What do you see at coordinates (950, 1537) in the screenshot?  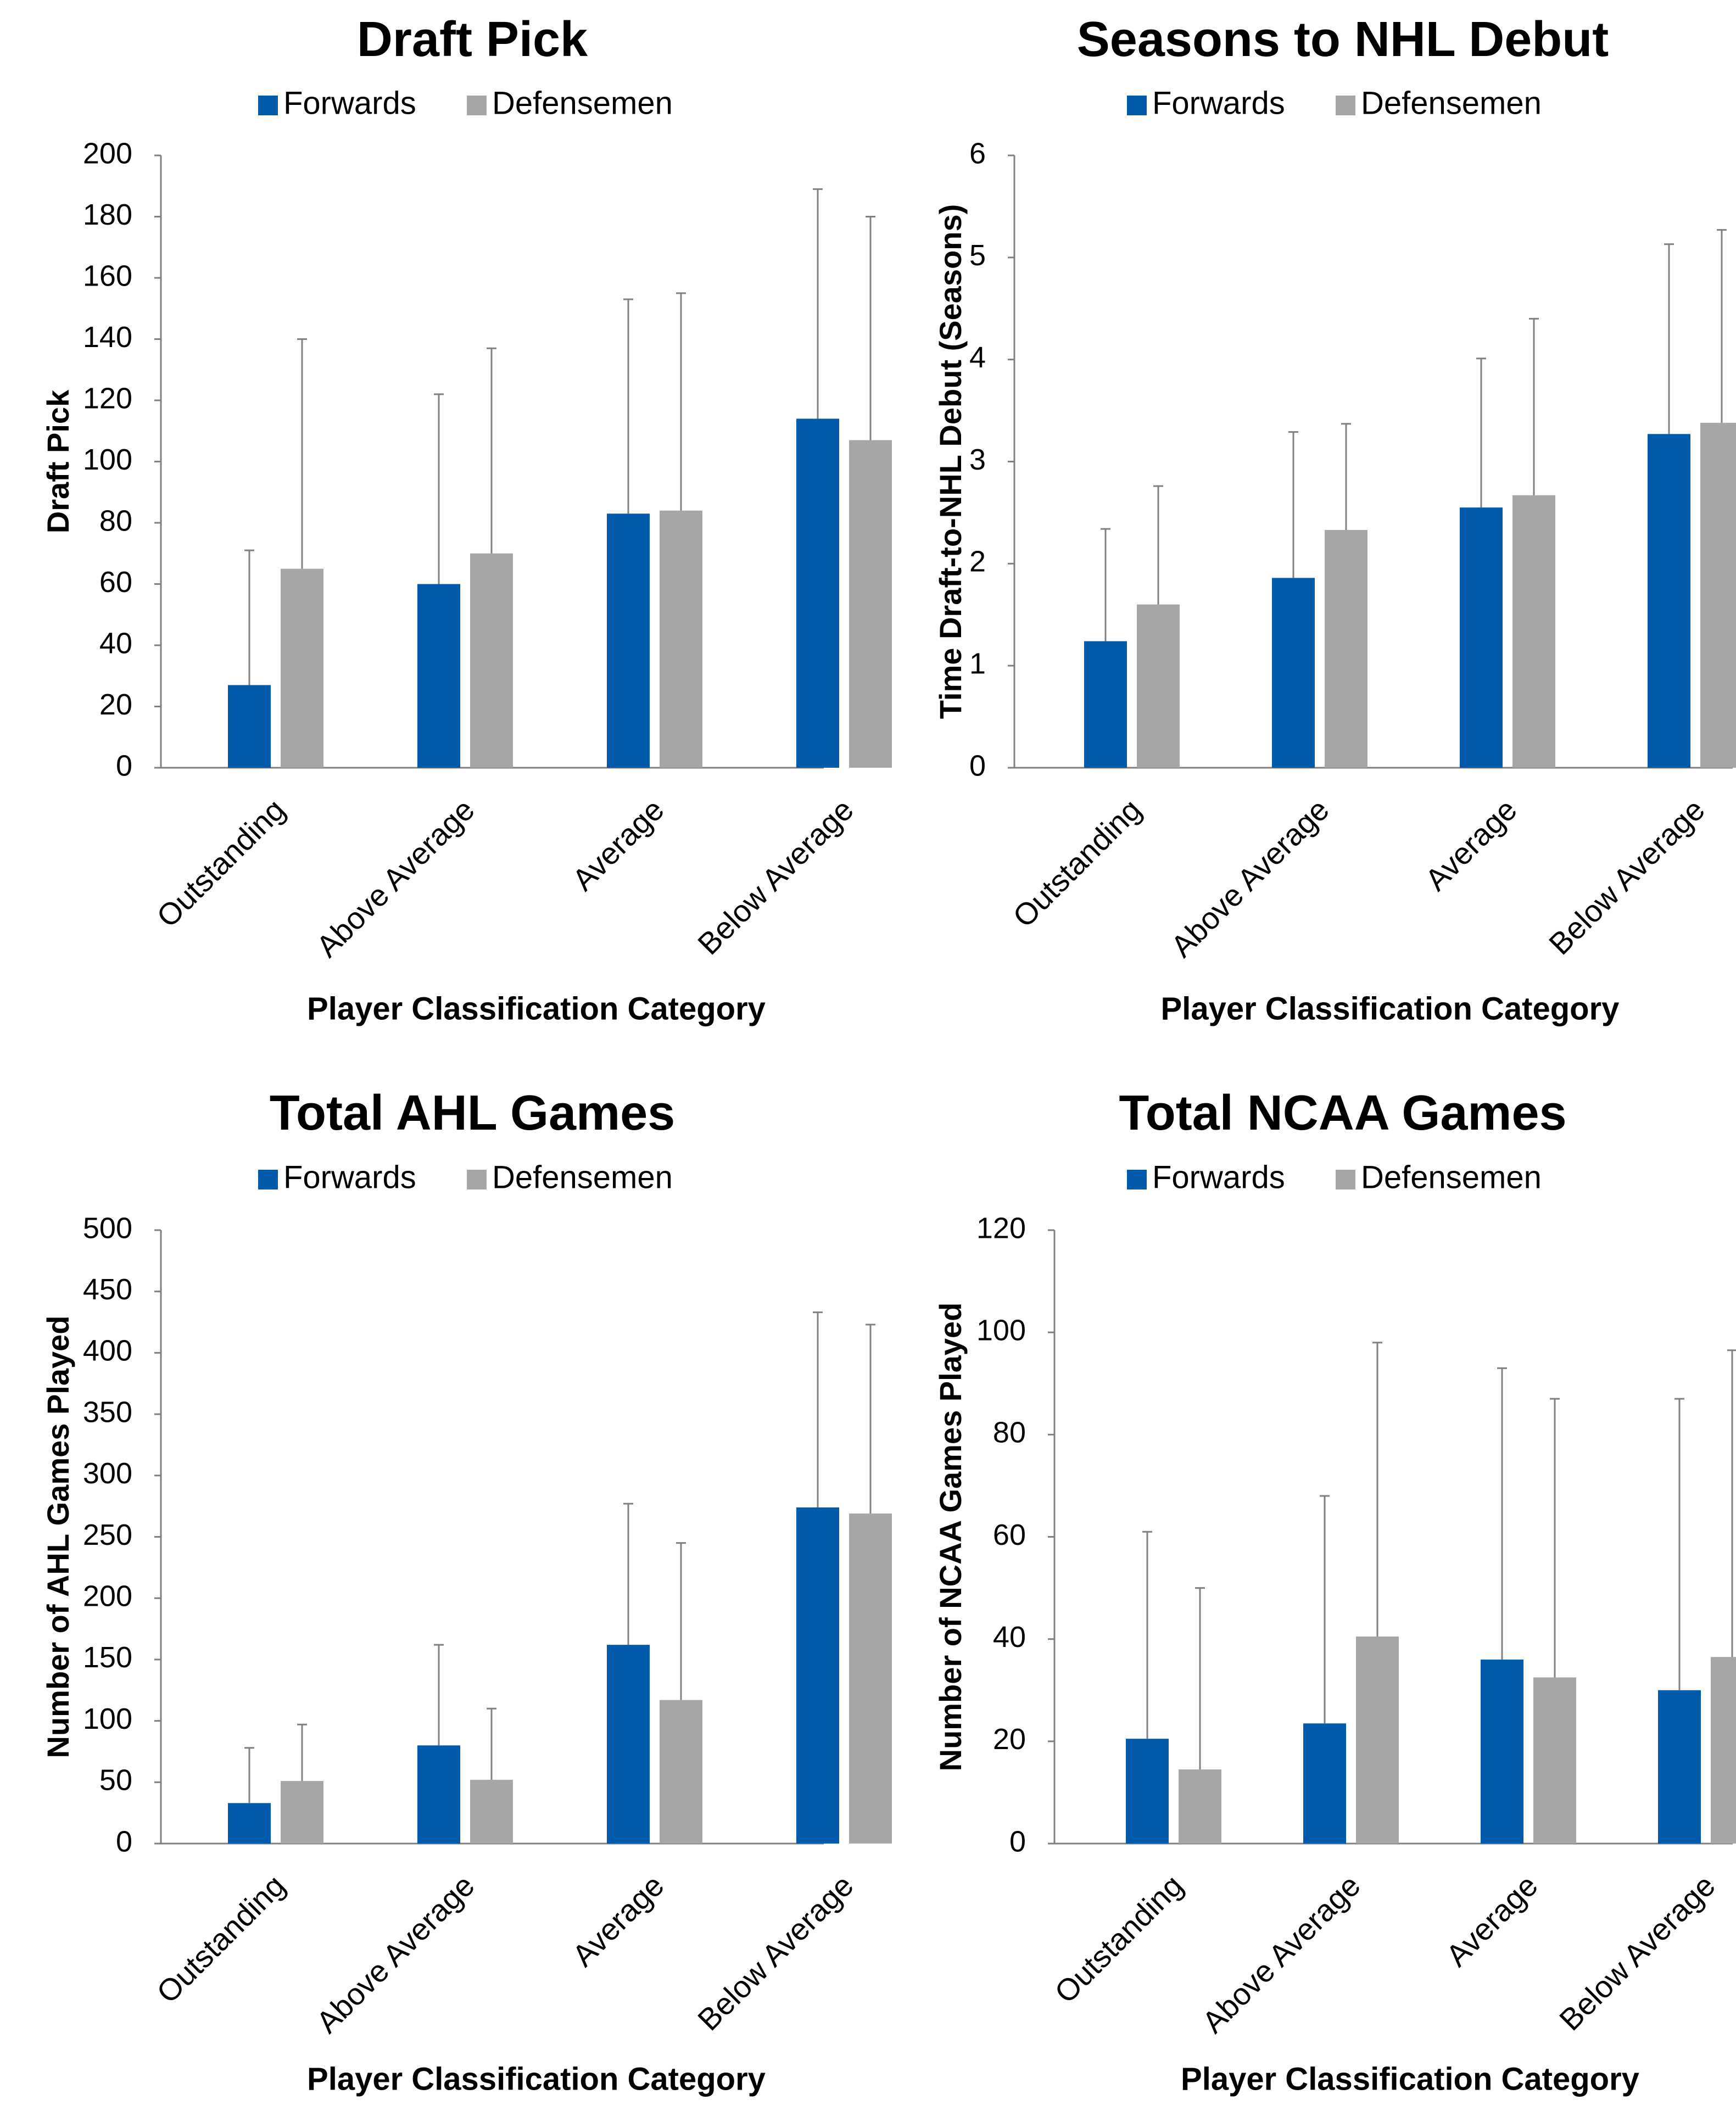 I see `y-axis-label: Number of NCAA Games Played` at bounding box center [950, 1537].